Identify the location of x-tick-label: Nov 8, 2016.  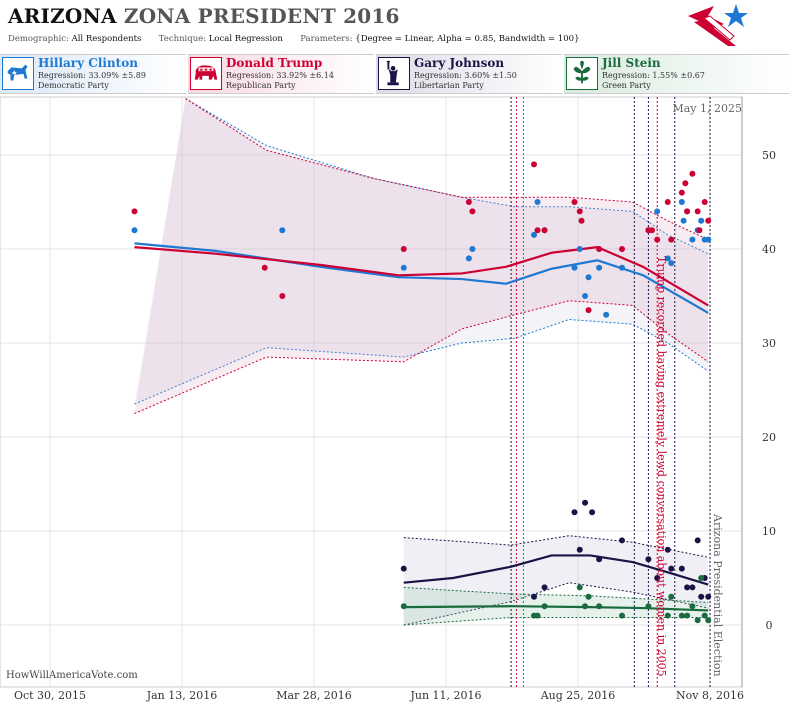
(710, 695).